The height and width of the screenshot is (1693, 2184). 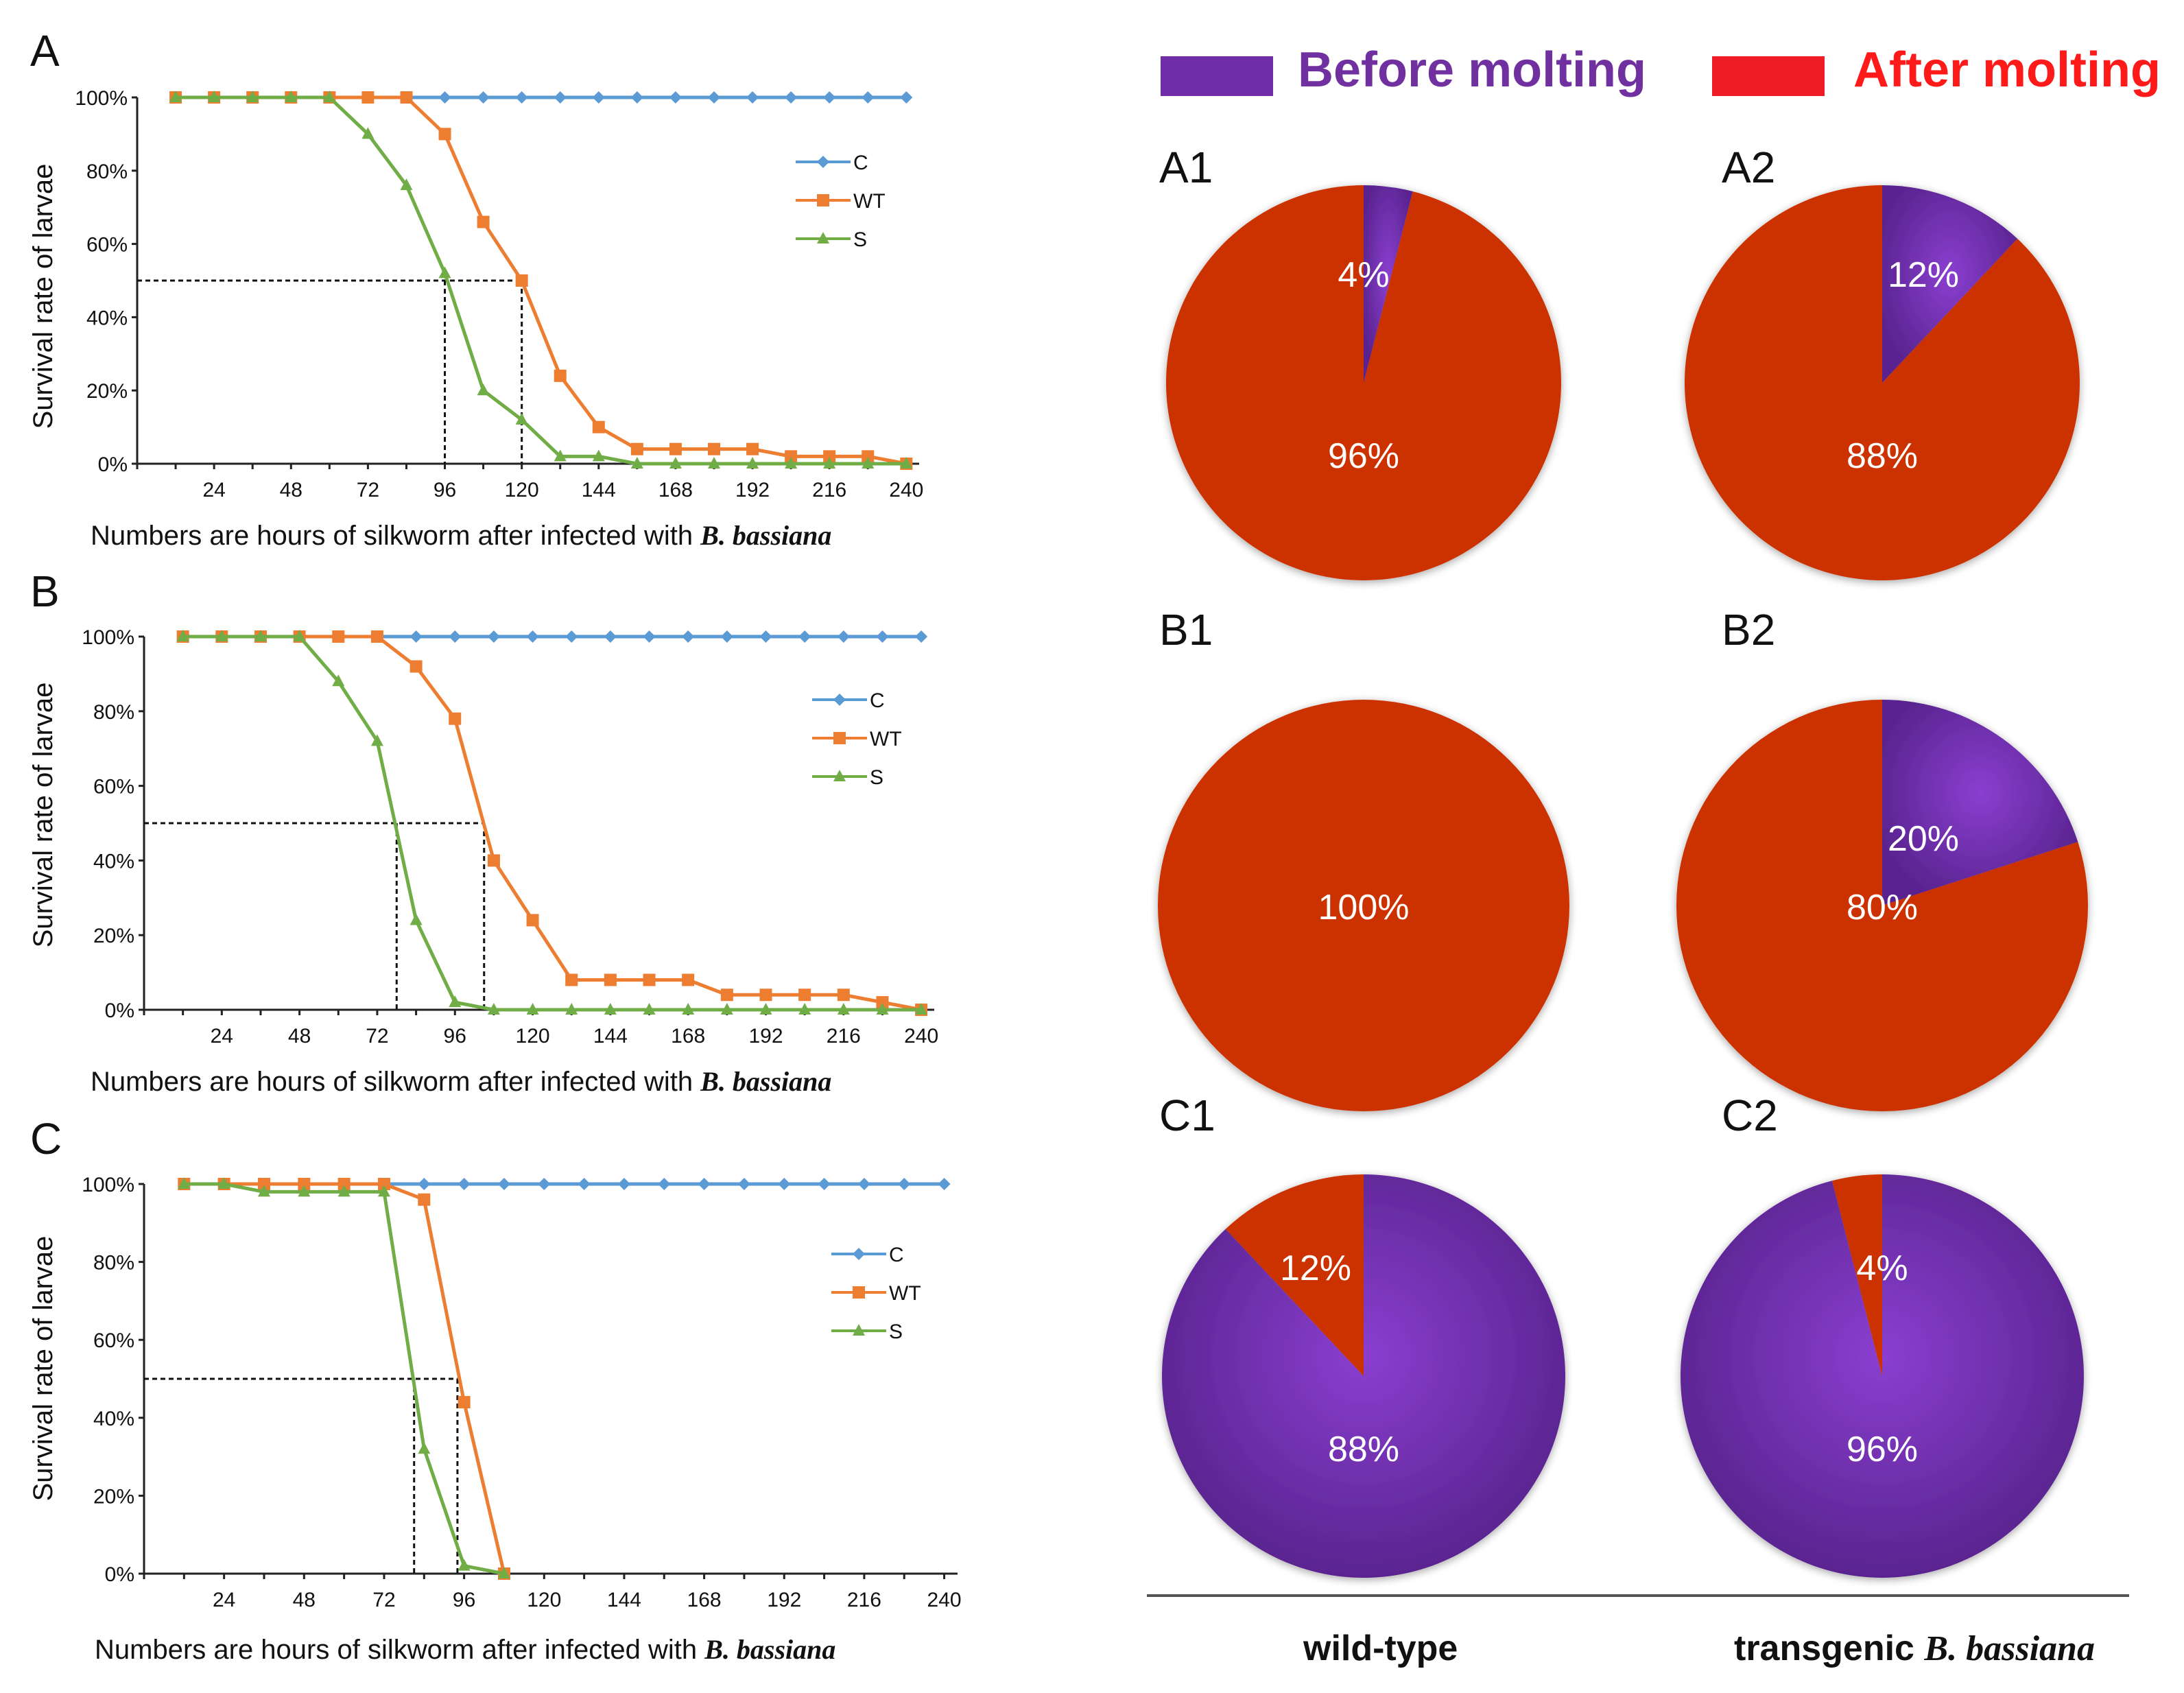 I want to click on x-tick-label: 72, so click(x=383, y=1600).